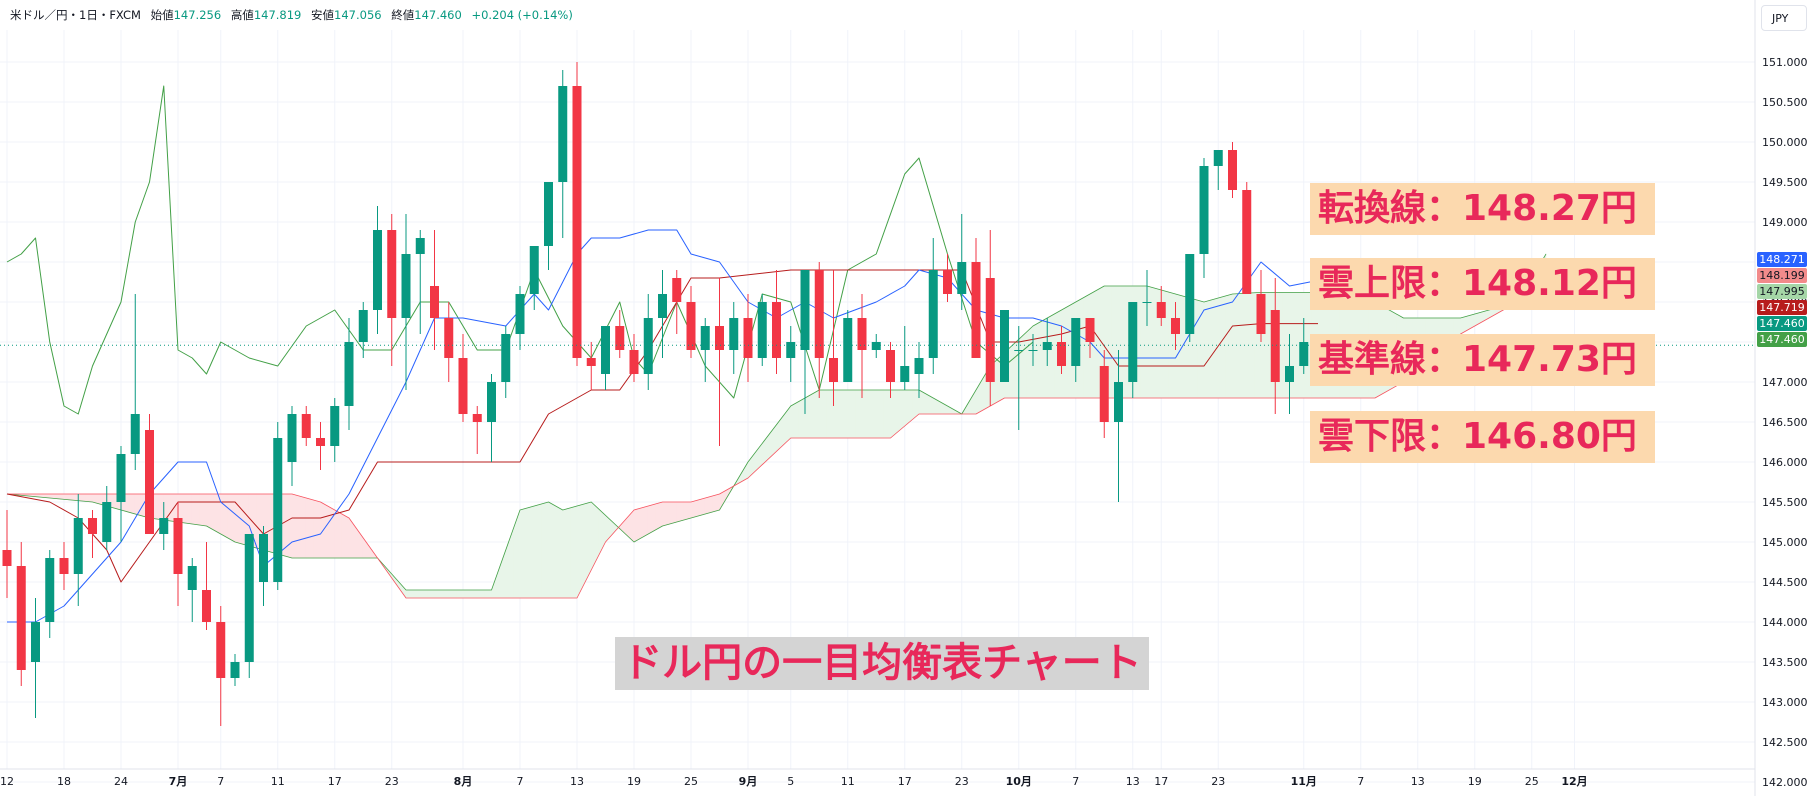 This screenshot has height=796, width=1817. I want to click on x-tick-label: 18, so click(64, 781).